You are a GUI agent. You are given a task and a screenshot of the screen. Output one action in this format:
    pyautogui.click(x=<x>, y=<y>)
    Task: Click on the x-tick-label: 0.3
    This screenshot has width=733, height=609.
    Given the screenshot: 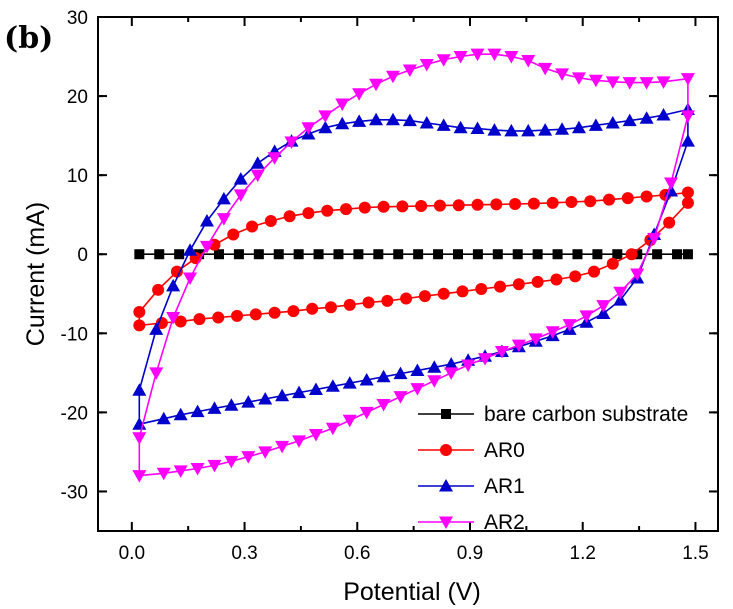 What is the action you would take?
    pyautogui.click(x=244, y=553)
    